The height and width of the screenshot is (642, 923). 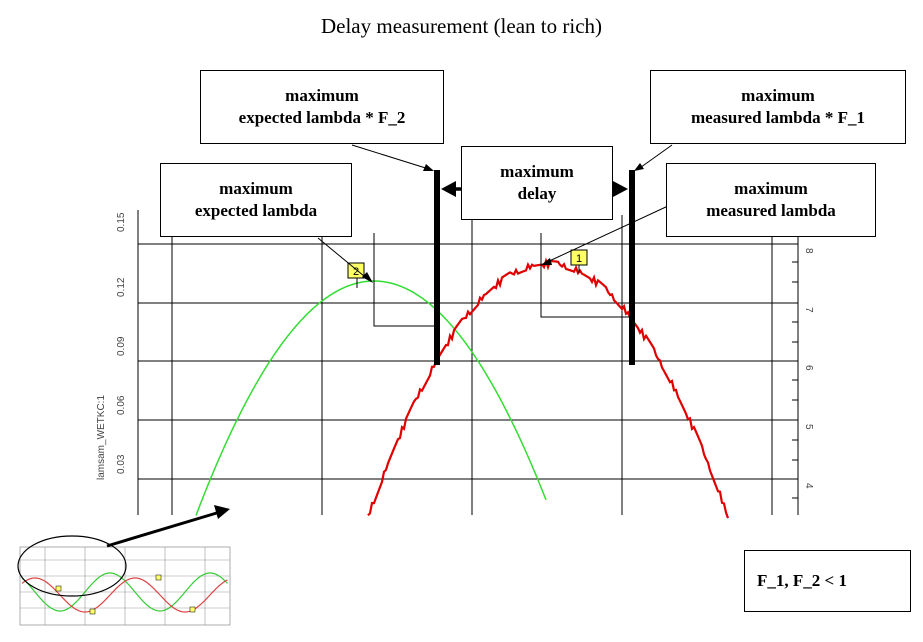 I want to click on marker-measured: 1, so click(x=579, y=261).